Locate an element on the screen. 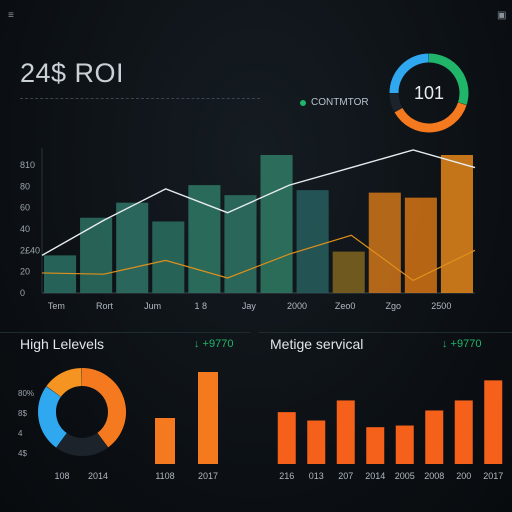 The height and width of the screenshot is (512, 512). right-panel-x-label: 200 is located at coordinates (463, 476).